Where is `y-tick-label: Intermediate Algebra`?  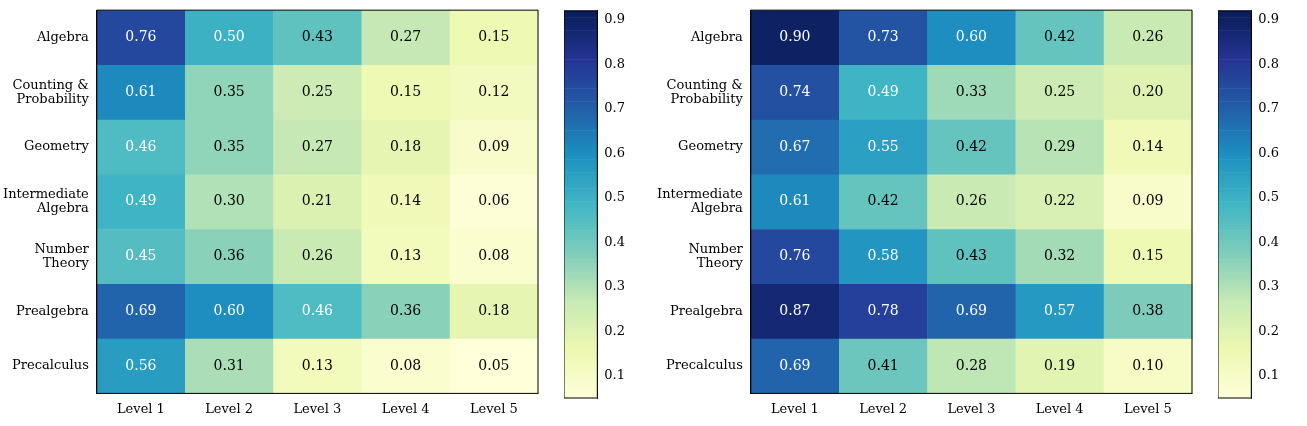
y-tick-label: Intermediate Algebra is located at coordinates (700, 201).